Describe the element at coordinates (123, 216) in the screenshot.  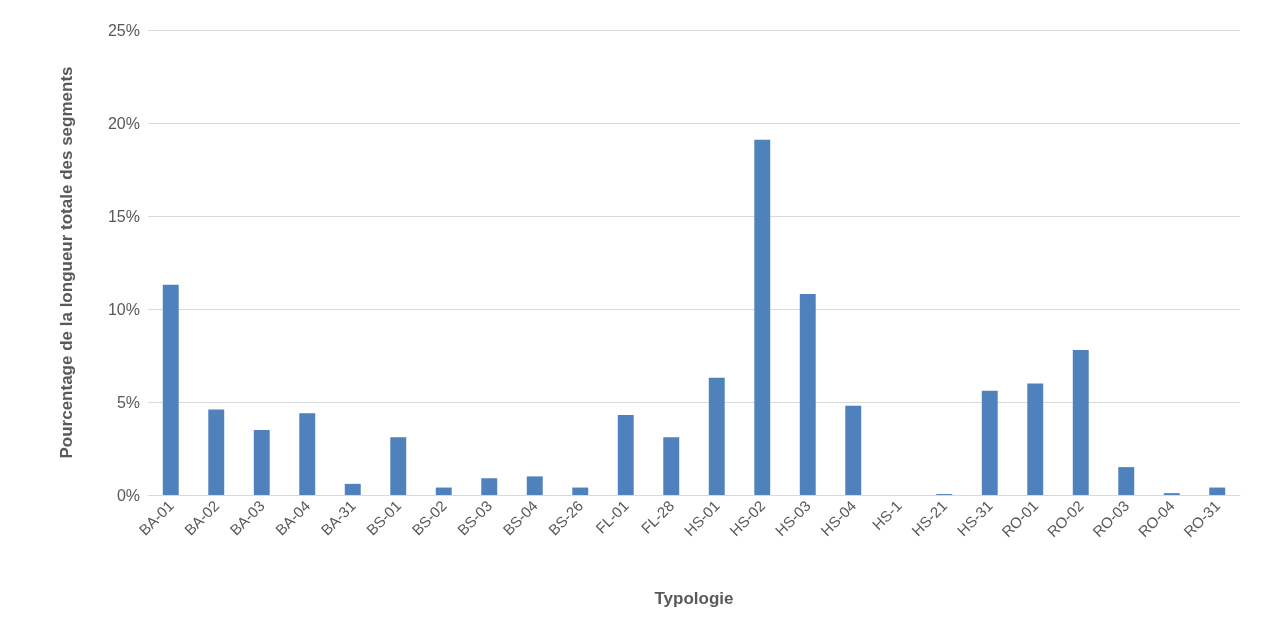
I see `y-tick-label: 15%` at that location.